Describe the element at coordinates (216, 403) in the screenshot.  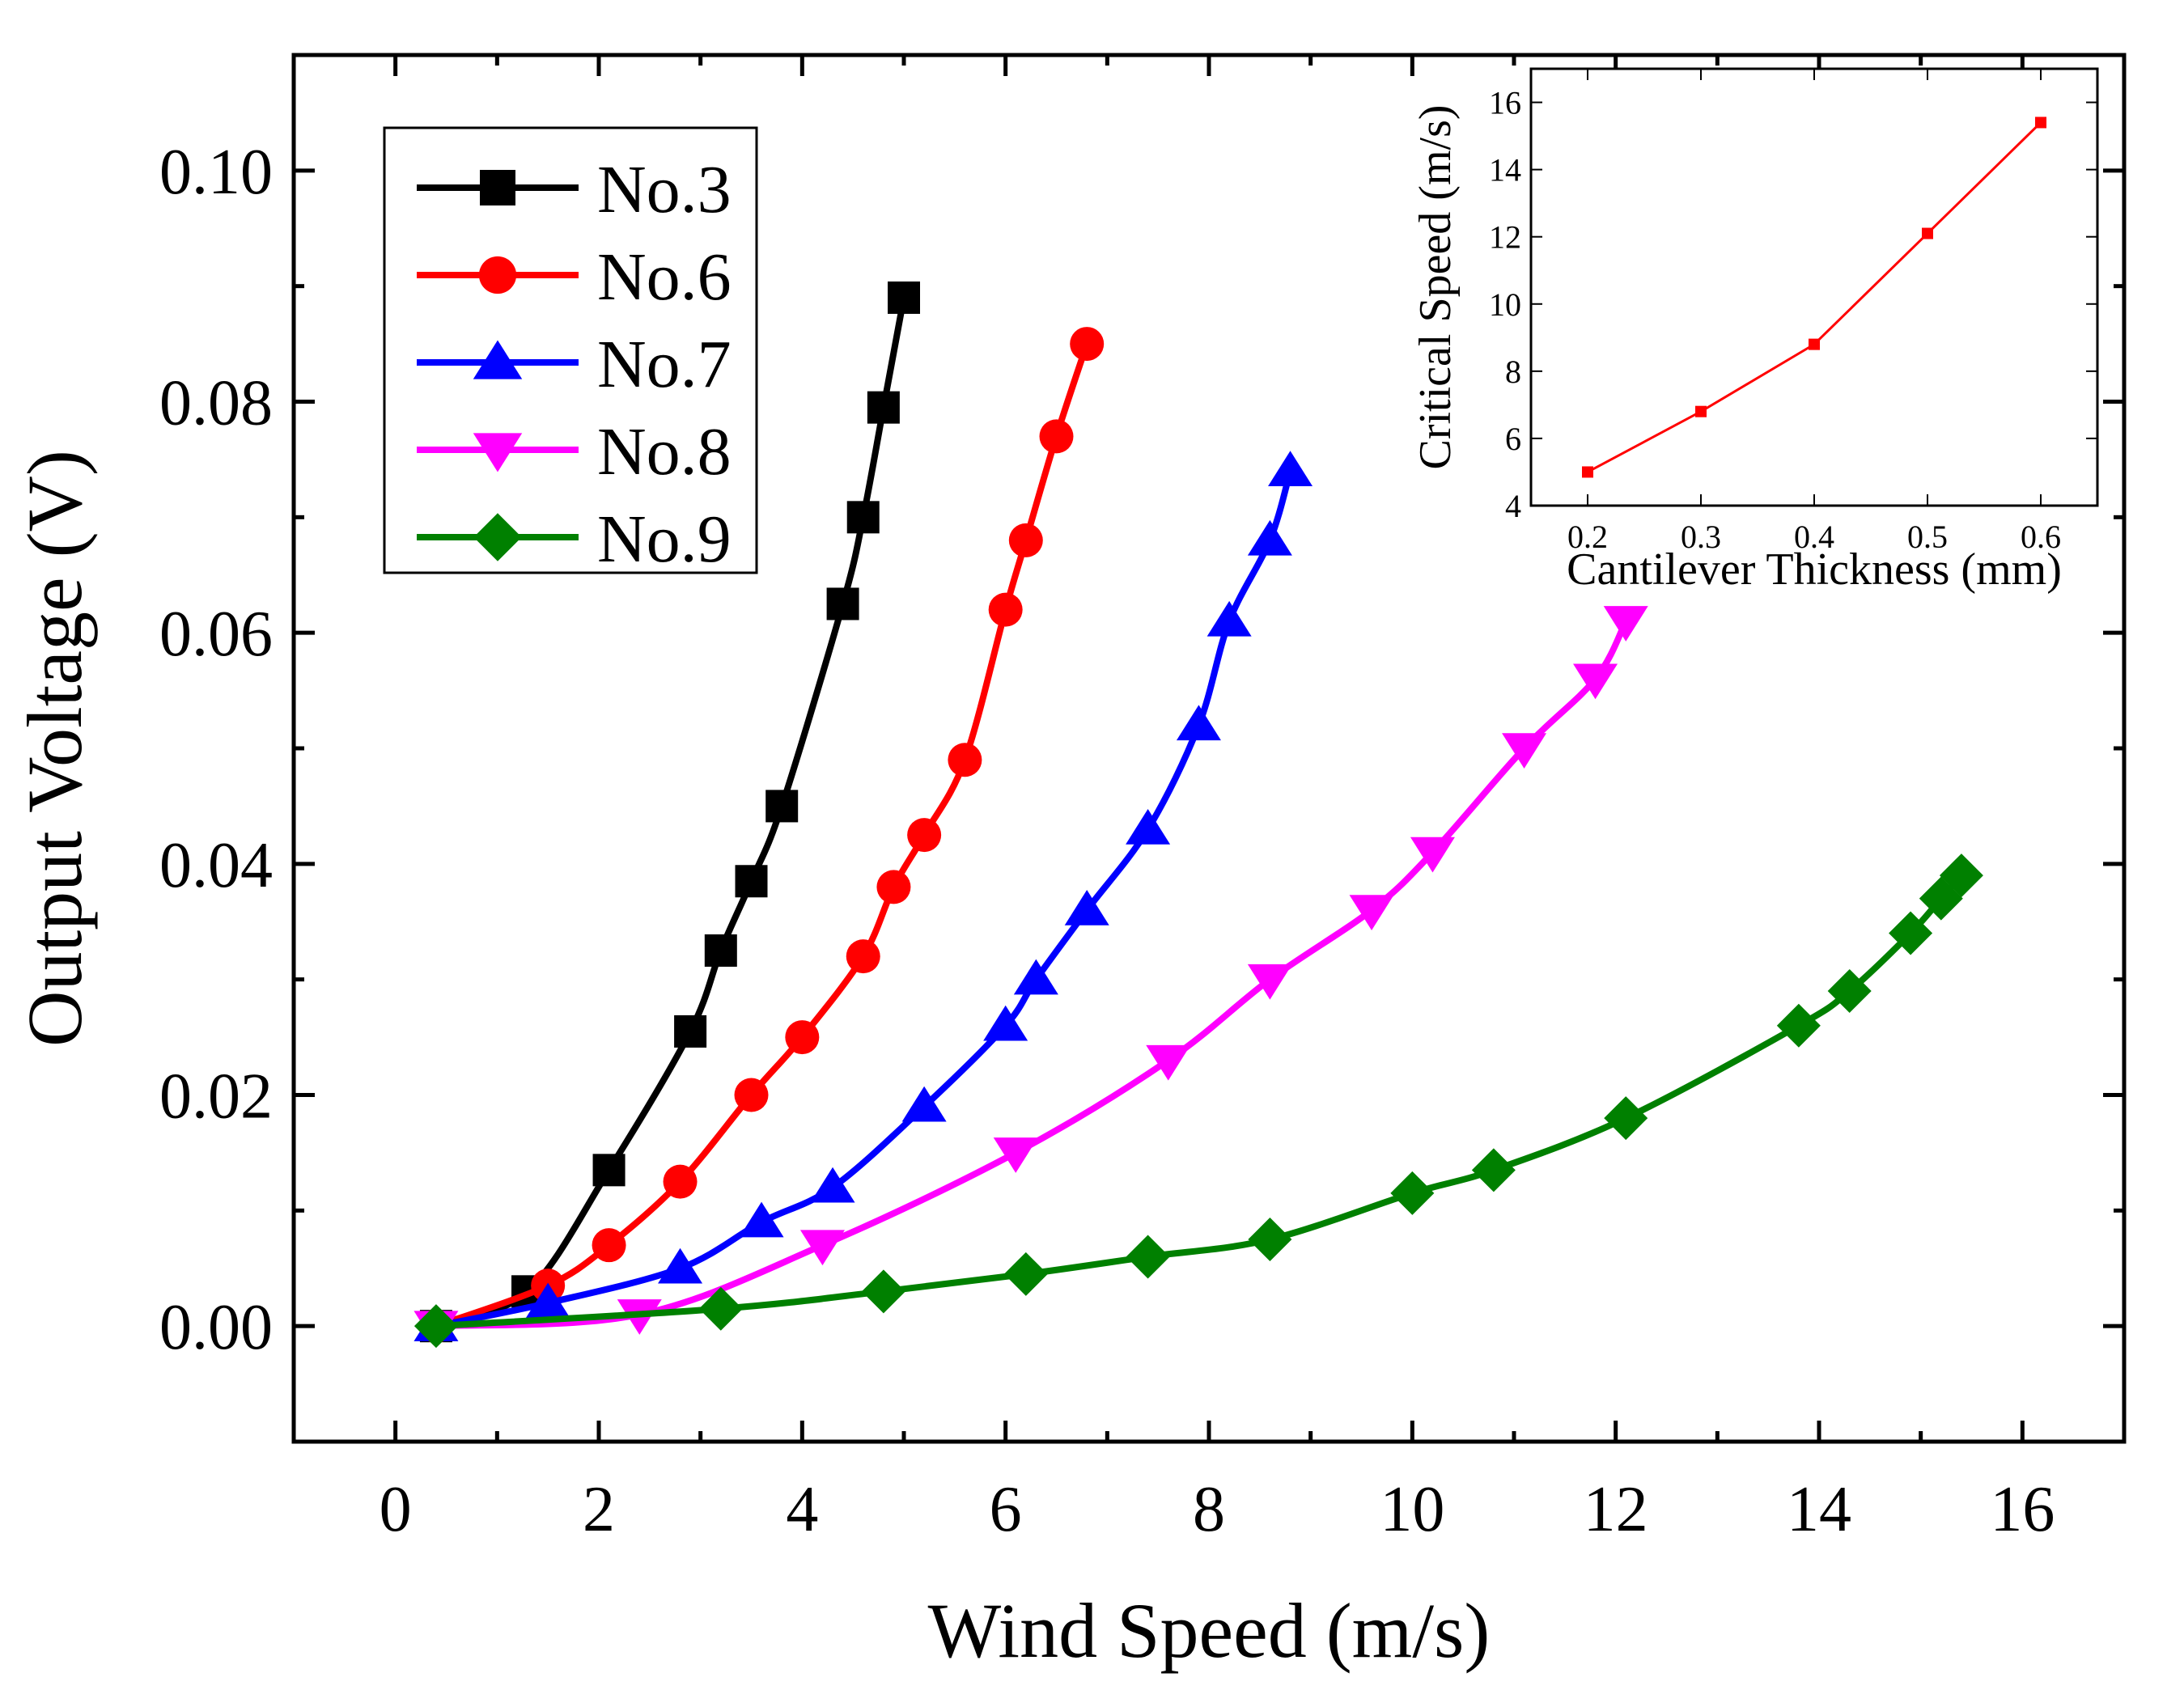
I see `main-ytick-label: 0.08` at that location.